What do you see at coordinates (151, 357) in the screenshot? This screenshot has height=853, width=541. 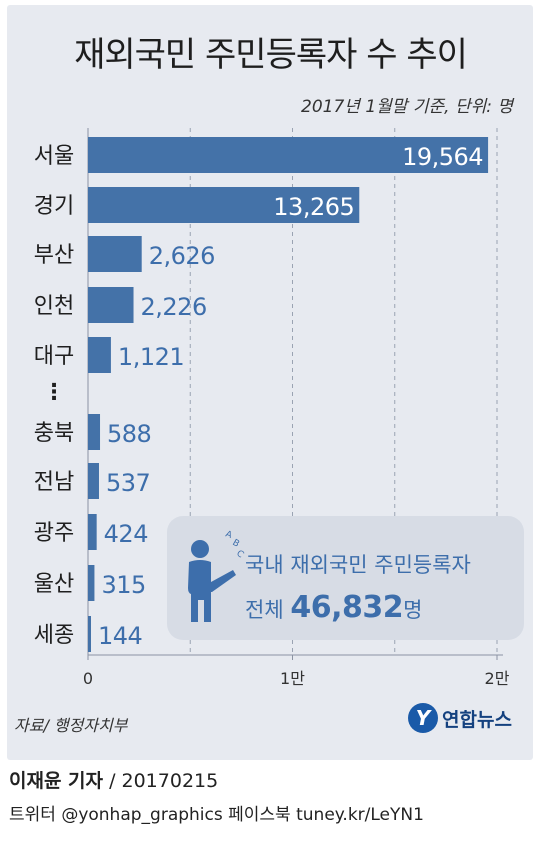 I see `value-label: 1,121` at bounding box center [151, 357].